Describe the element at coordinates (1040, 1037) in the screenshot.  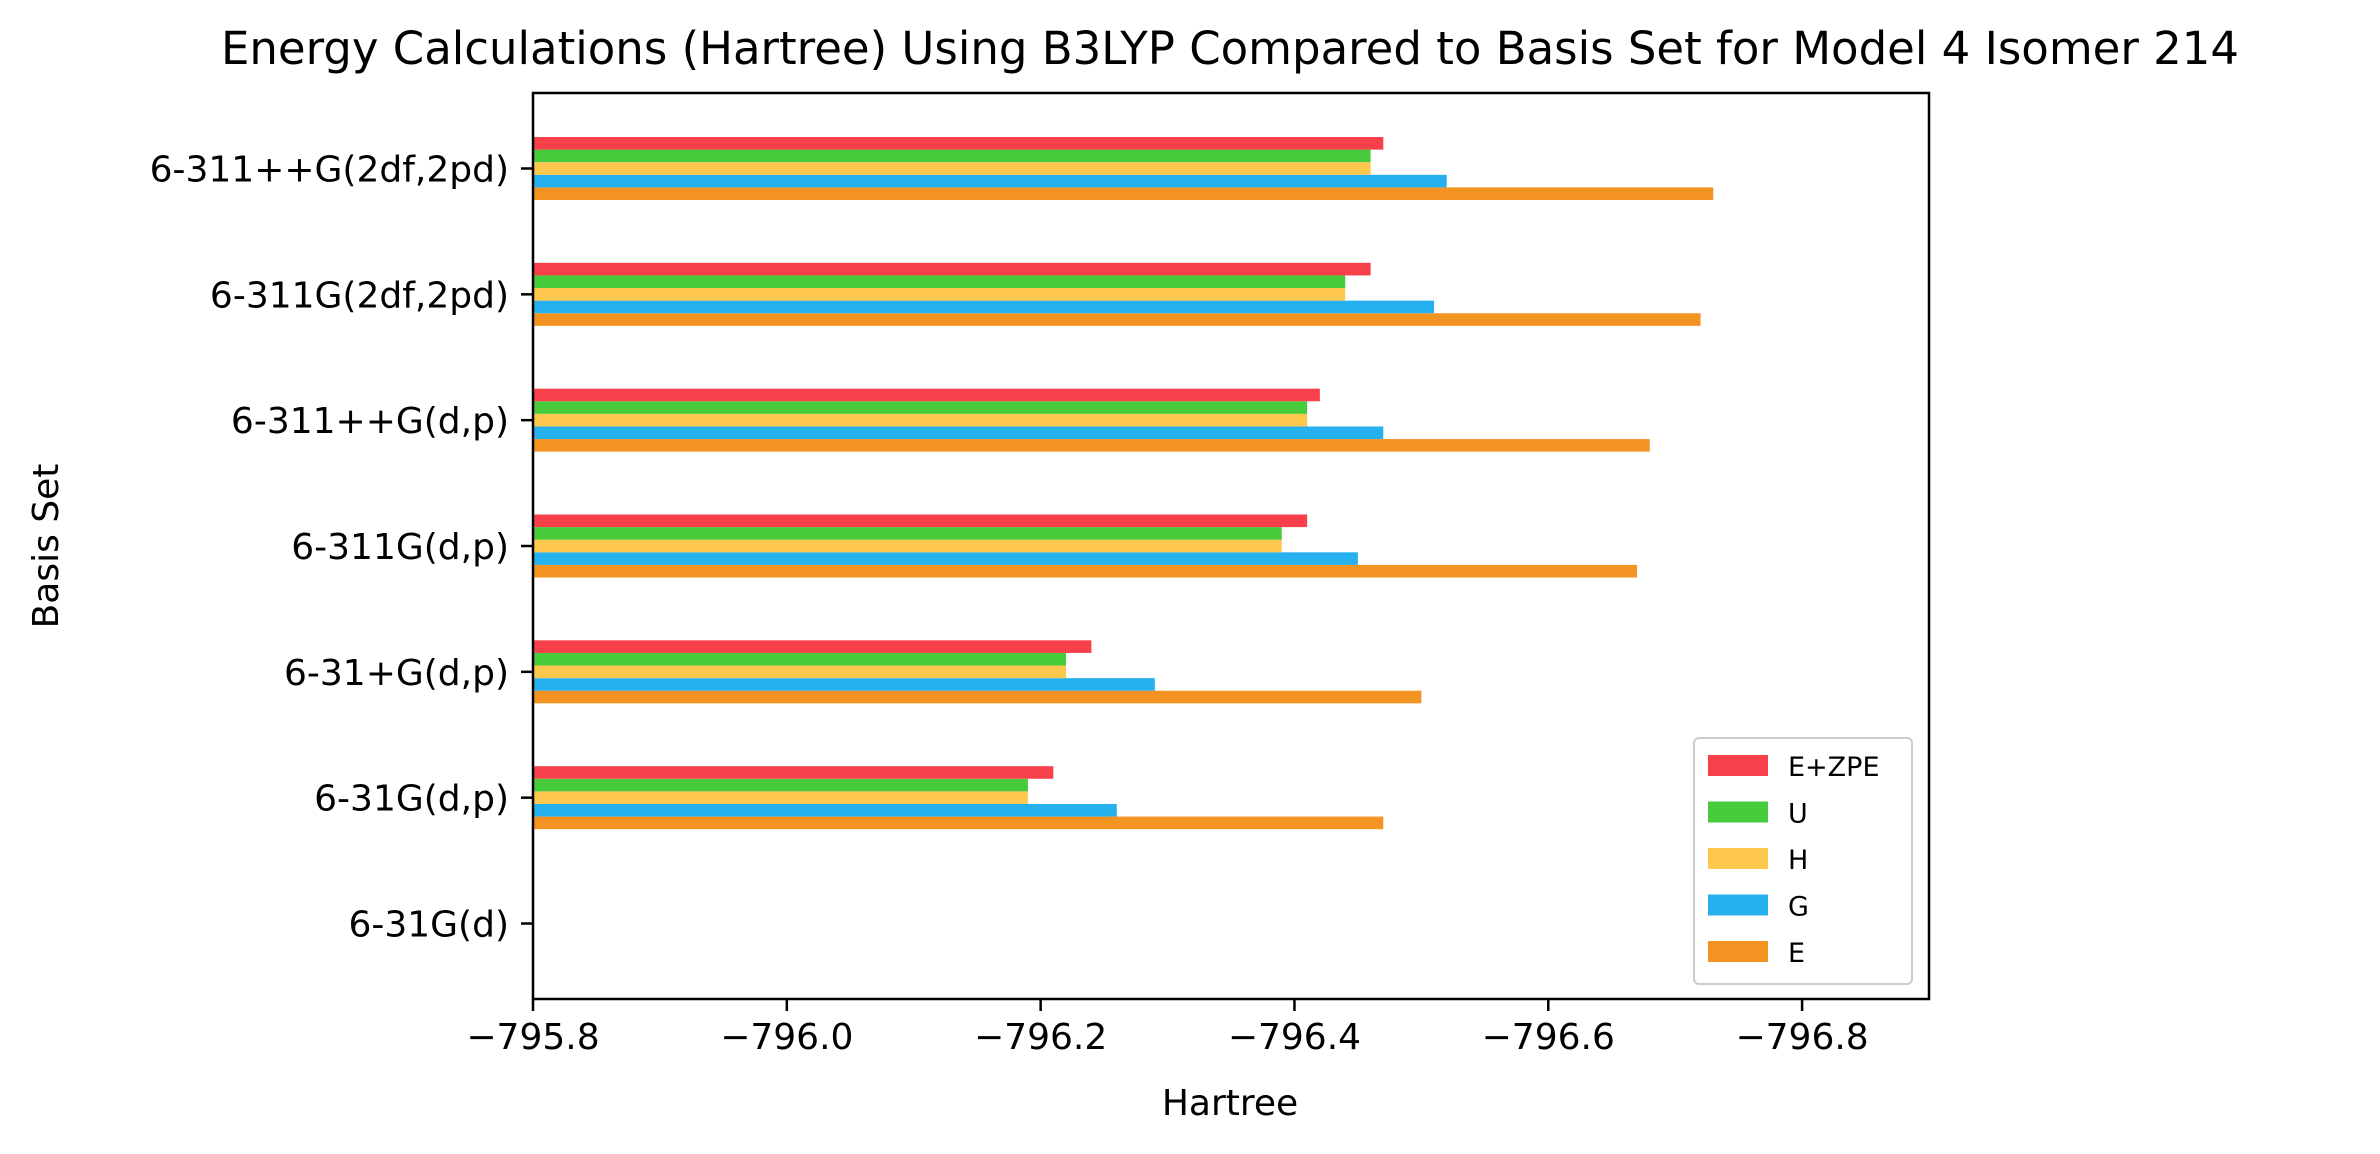
I see `x-tick-label: −796.2` at that location.